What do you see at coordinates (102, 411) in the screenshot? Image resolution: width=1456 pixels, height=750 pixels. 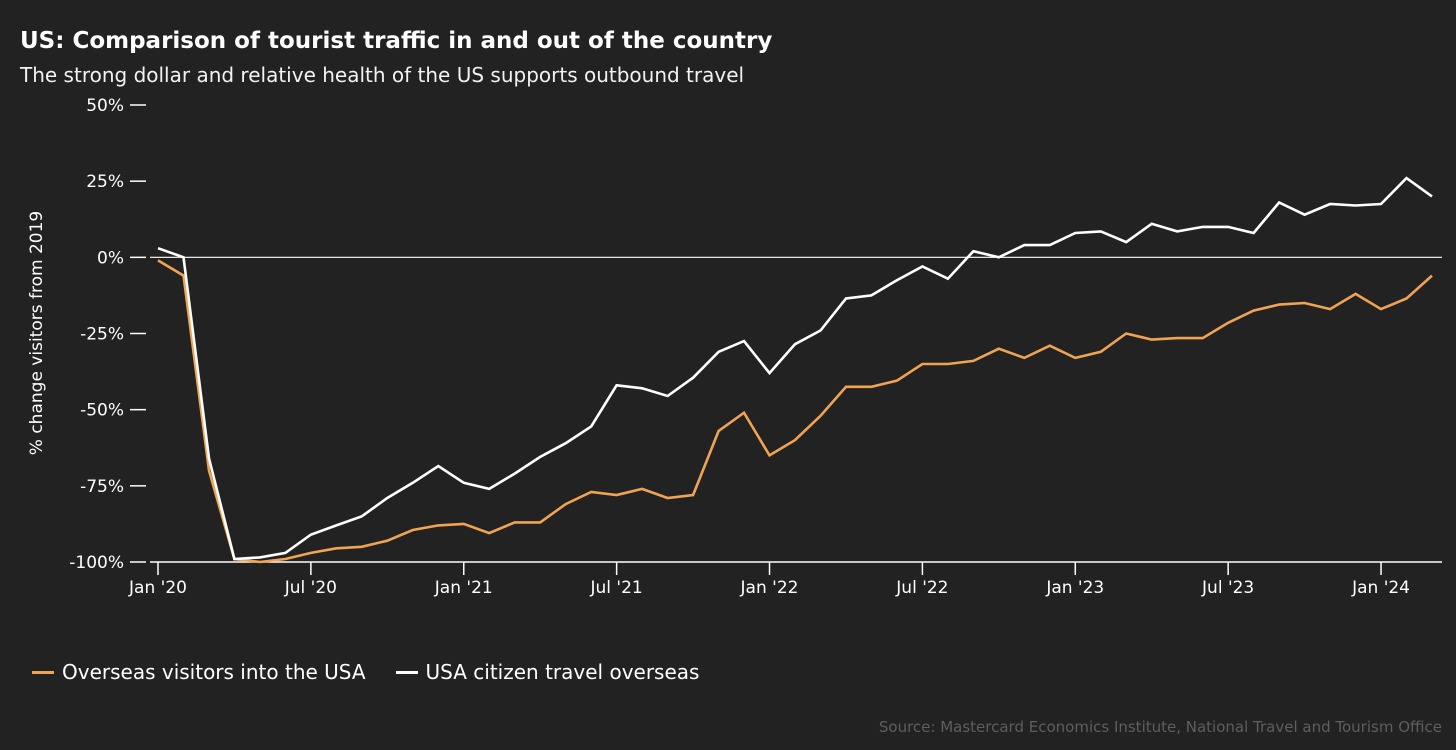 I see `y-tick-label: -50%` at bounding box center [102, 411].